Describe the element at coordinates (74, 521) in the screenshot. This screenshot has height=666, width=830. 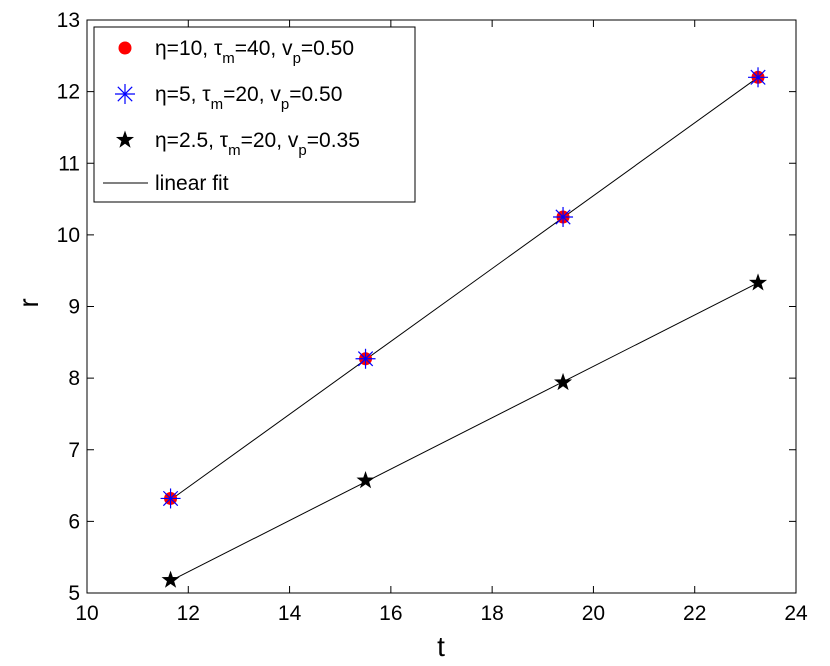
I see `y-tick-label: 6` at that location.